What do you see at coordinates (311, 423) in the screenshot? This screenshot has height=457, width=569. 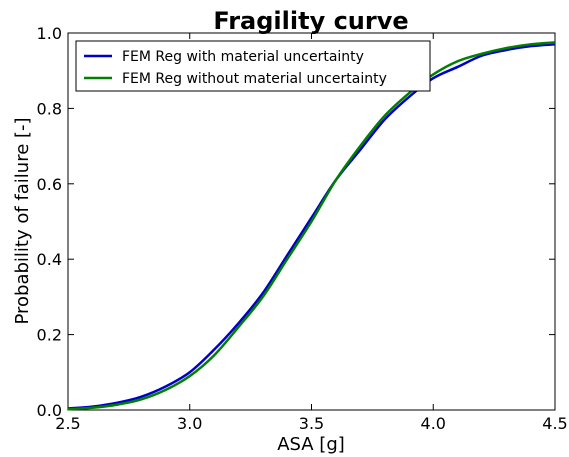 I see `x-tick-label: 3.5` at bounding box center [311, 423].